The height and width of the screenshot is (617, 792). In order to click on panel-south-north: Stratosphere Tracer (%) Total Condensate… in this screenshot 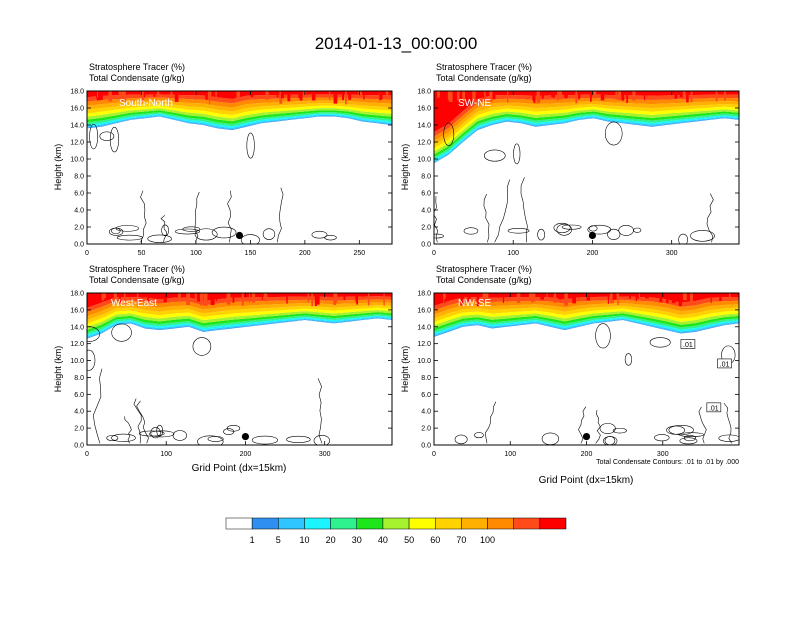, I will do `click(223, 159)`.